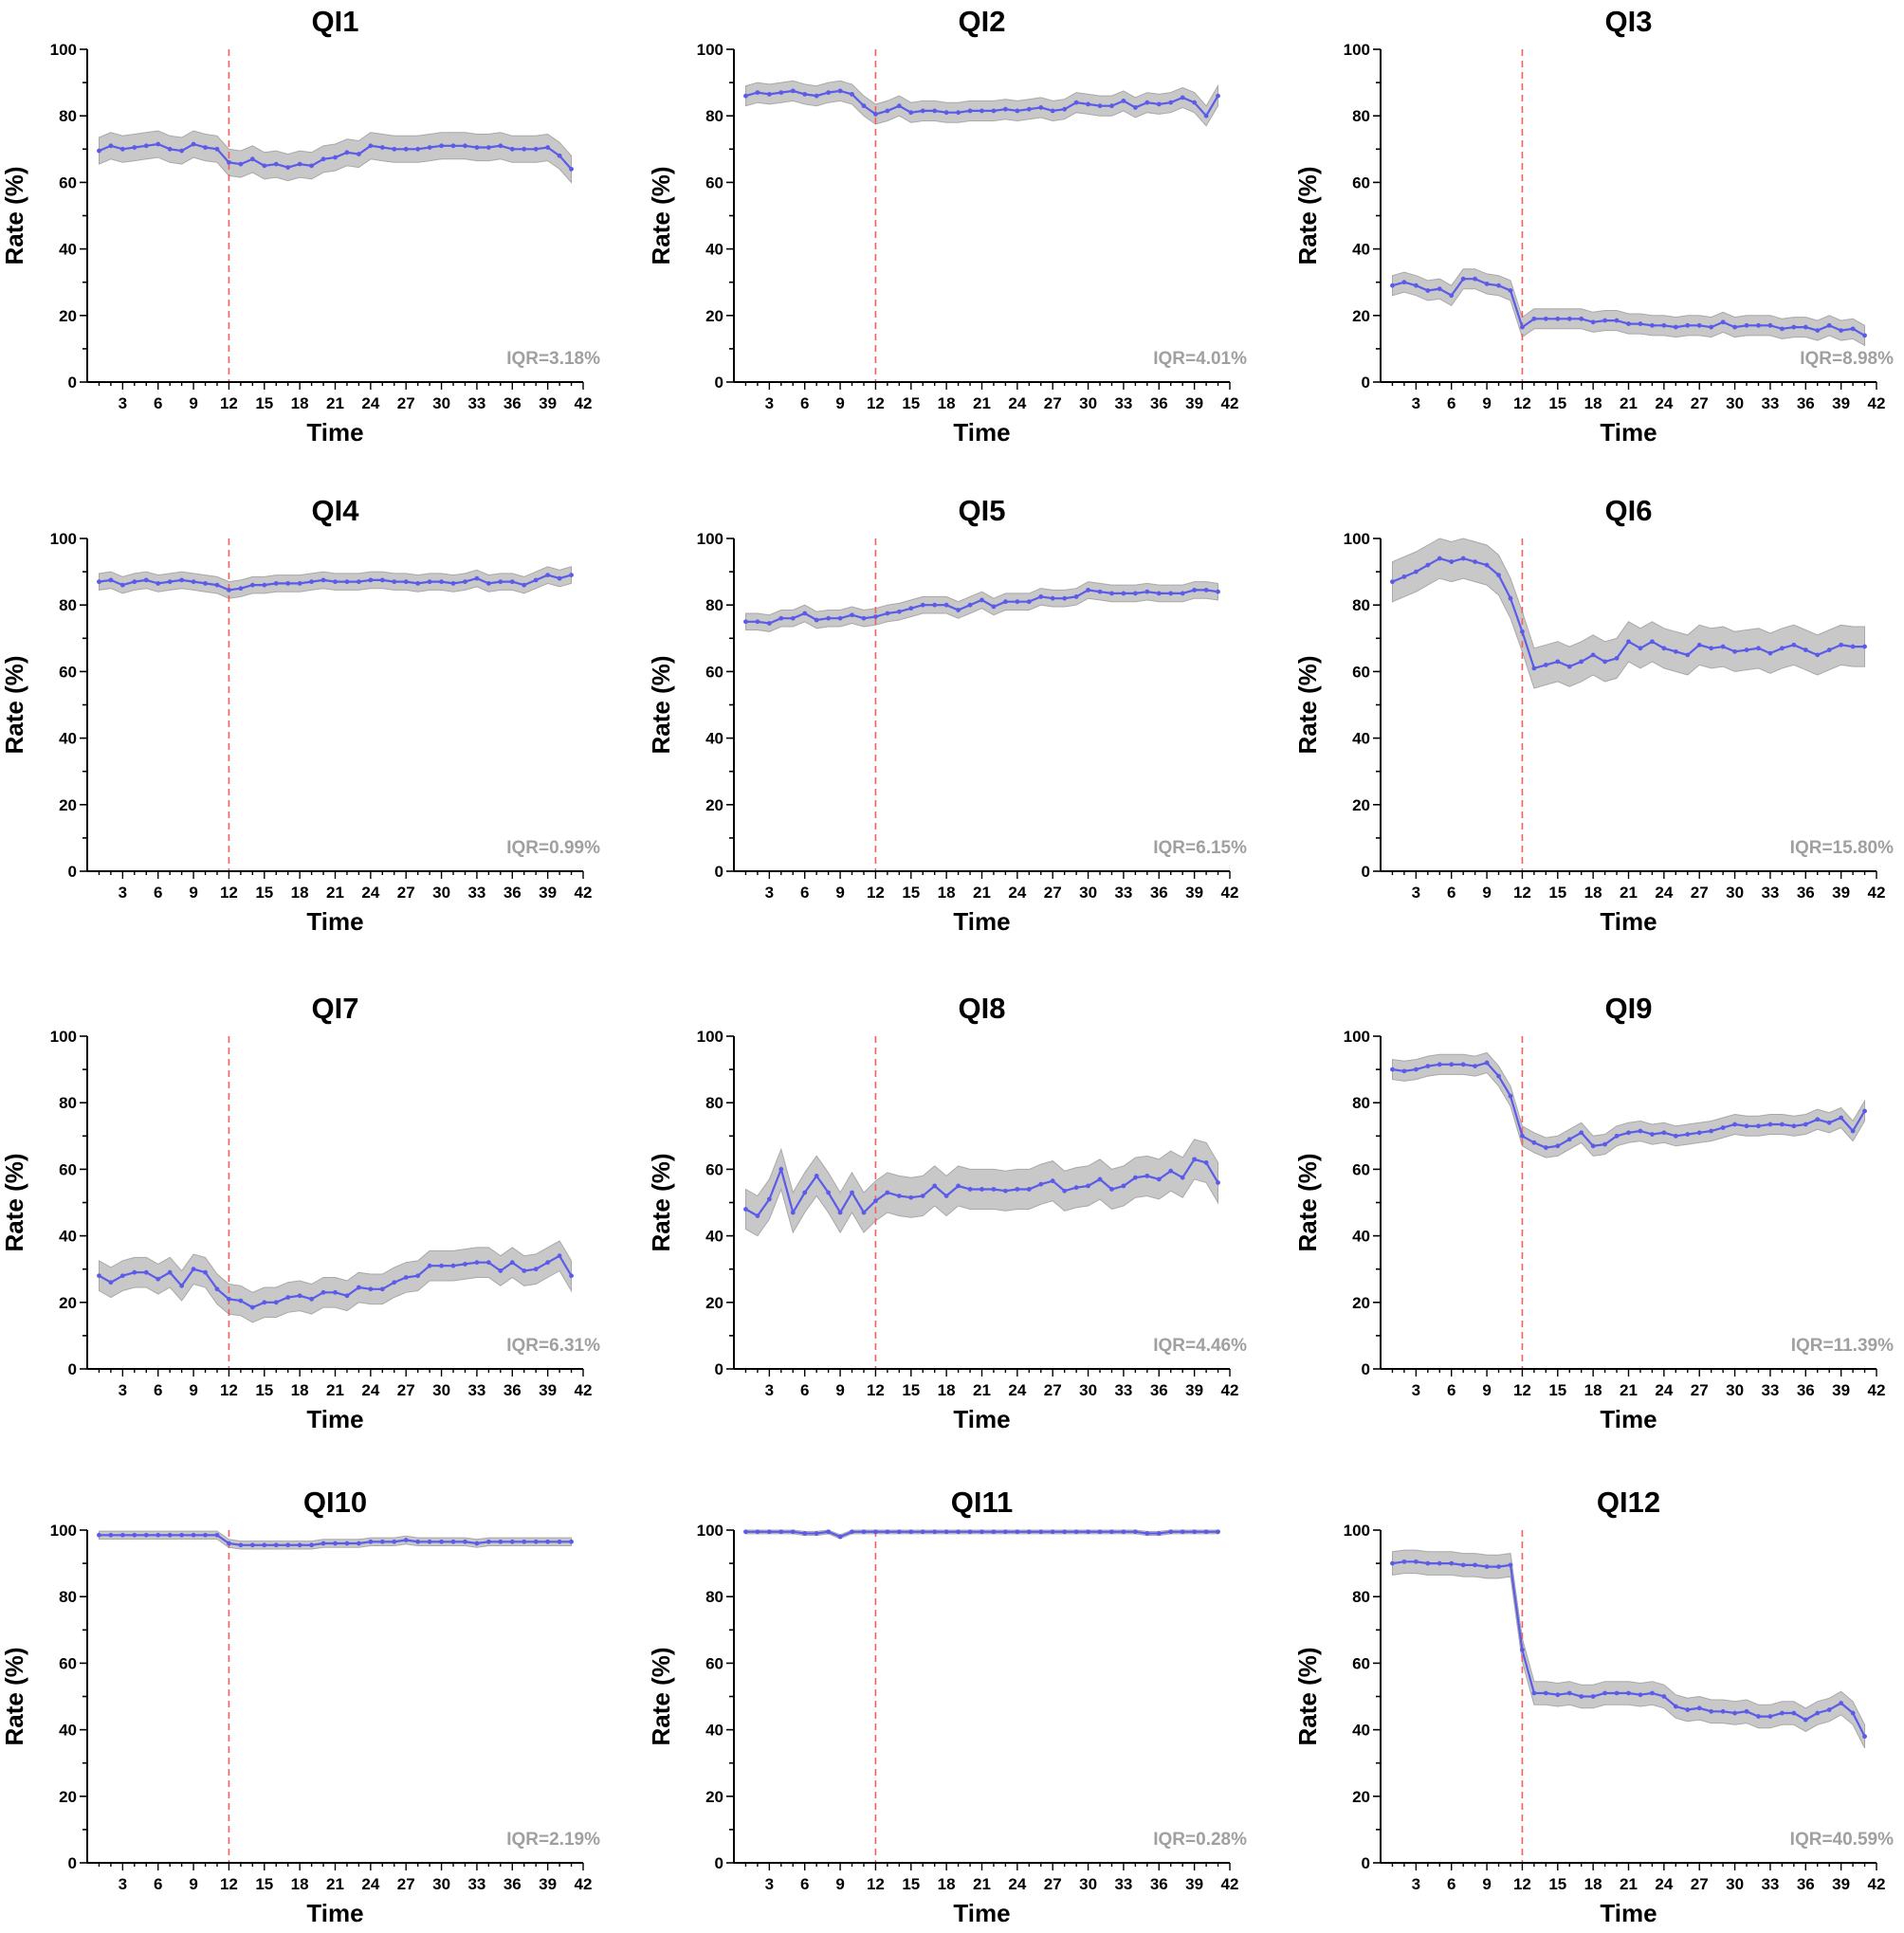  I want to click on iqr-annotation: IQR=2.19%, so click(553, 1840).